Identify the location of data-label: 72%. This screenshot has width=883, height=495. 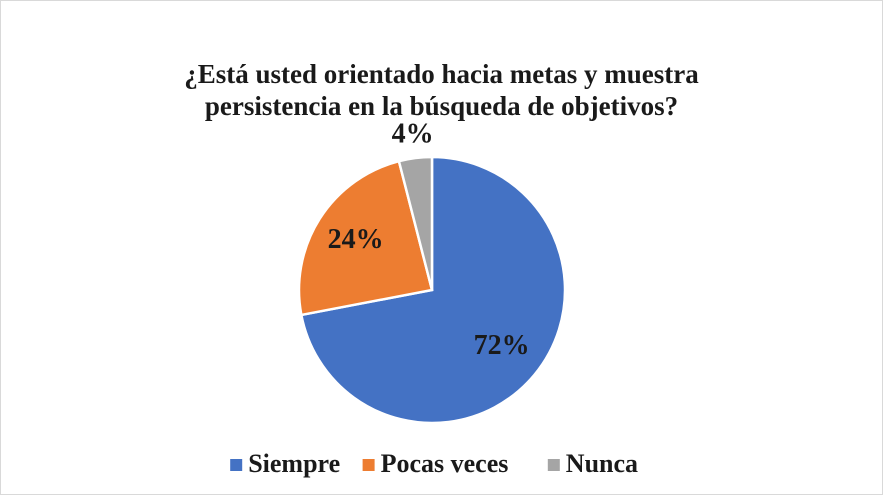
(502, 345).